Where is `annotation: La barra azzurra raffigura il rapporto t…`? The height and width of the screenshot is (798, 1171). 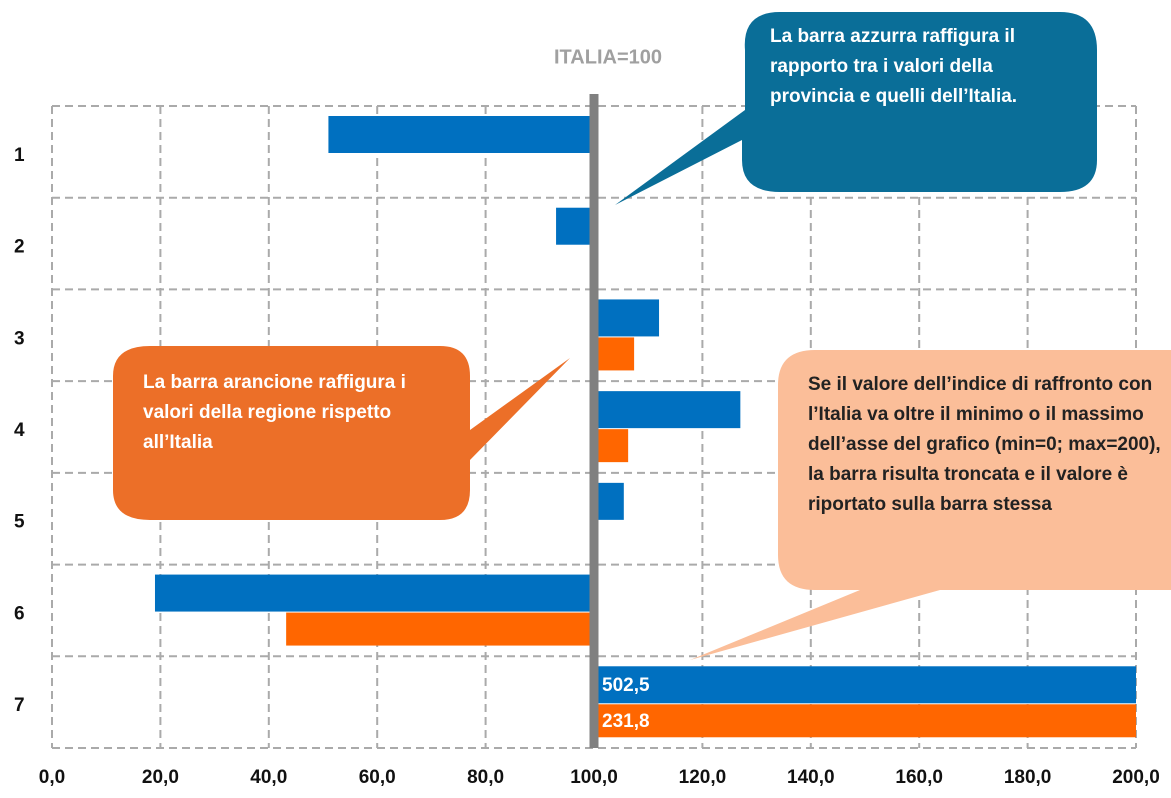
annotation: La barra azzurra raffigura il rapporto t… is located at coordinates (894, 66).